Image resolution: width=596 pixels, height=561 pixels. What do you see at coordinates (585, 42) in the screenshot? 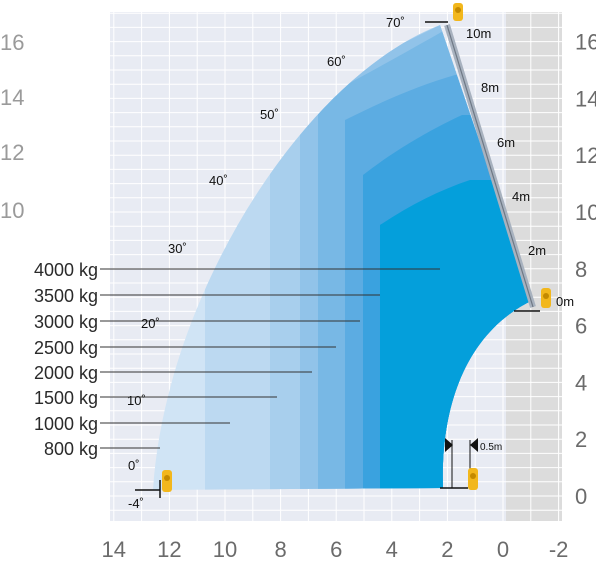
I see `y-tick-label: 16` at bounding box center [585, 42].